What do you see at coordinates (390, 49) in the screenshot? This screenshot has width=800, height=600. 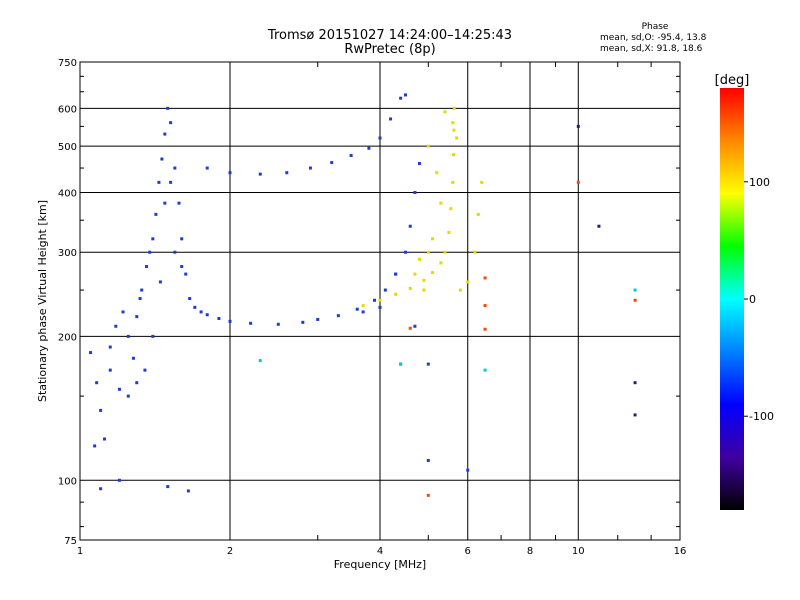 I see `chart-subtitle: RwPretec (8p)` at bounding box center [390, 49].